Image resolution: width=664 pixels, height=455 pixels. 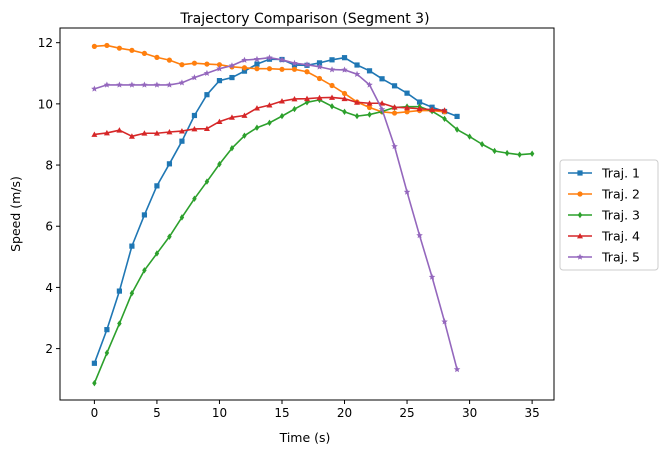 What do you see at coordinates (620, 194) in the screenshot?
I see `legend-label: Traj. 2` at bounding box center [620, 194].